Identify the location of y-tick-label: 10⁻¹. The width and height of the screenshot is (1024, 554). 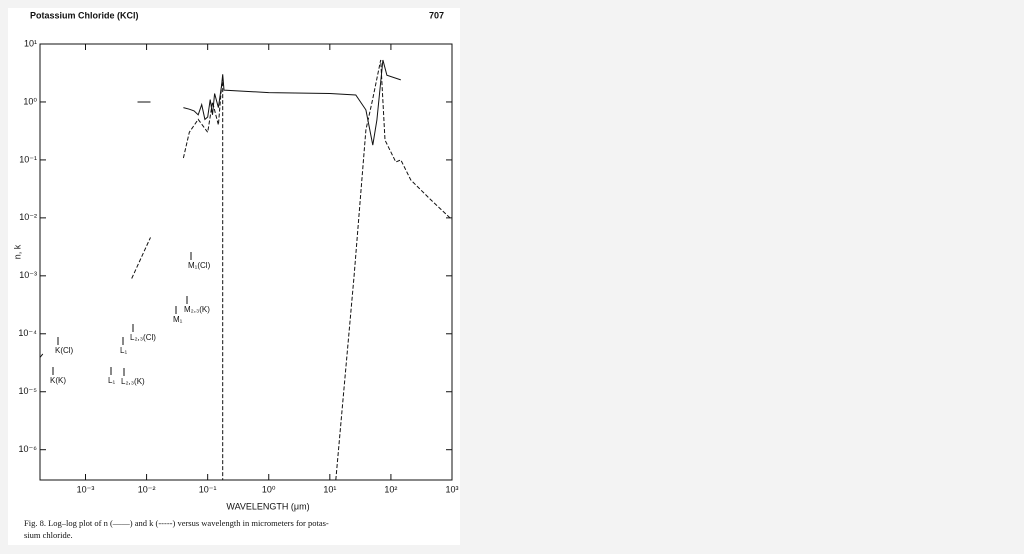
(28, 159).